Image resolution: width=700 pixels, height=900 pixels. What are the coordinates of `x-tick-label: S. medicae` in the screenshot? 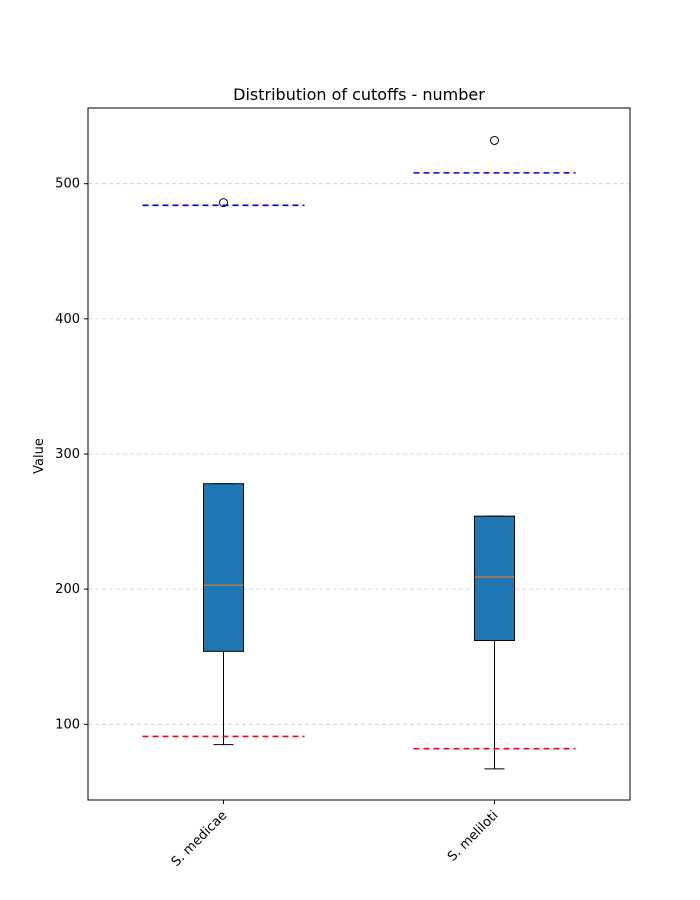 It's located at (200, 839).